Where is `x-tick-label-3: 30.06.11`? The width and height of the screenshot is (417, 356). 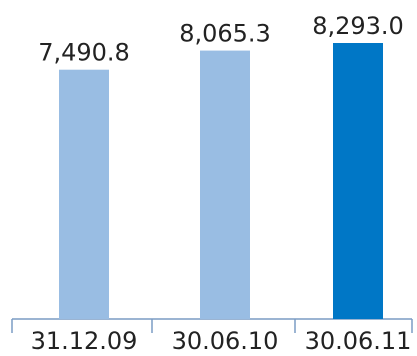
x-tick-label-3: 30.06.11 is located at coordinates (358, 341).